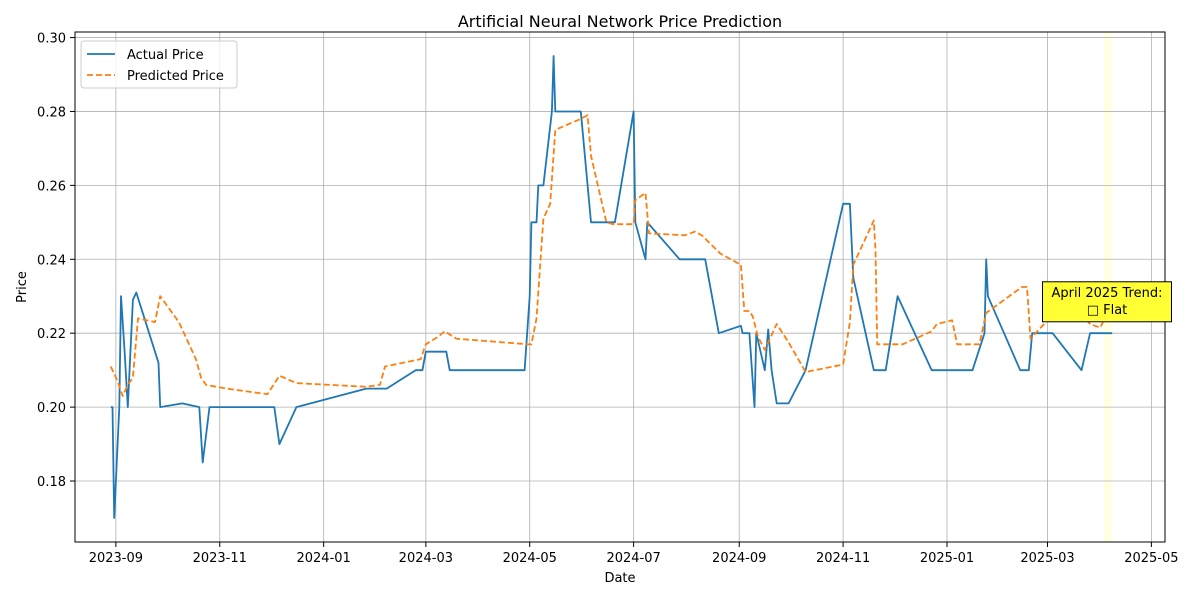 The image size is (1200, 600). Describe the element at coordinates (619, 578) in the screenshot. I see `x-axis-title: Date` at that location.